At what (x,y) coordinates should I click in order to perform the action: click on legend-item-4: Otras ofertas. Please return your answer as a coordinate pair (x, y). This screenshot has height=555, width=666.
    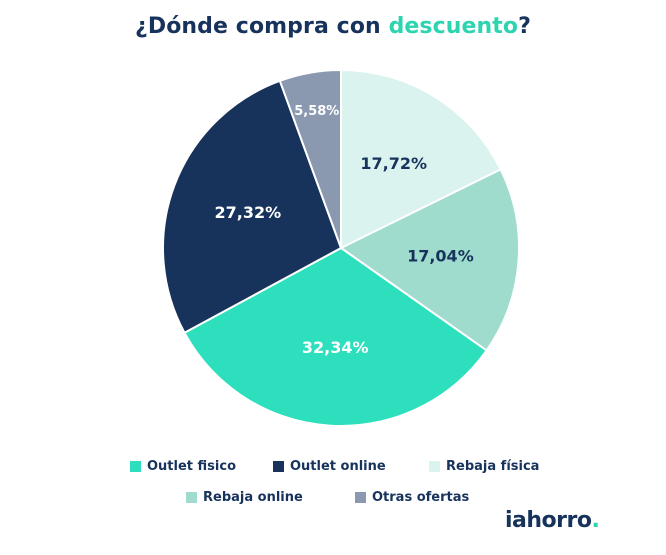
    Looking at the image, I should click on (412, 497).